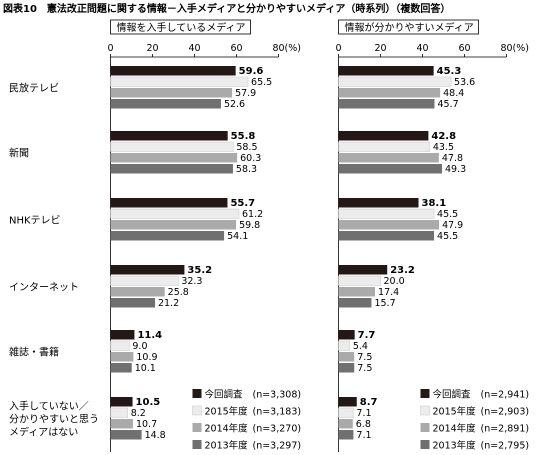 This screenshot has height=455, width=542. What do you see at coordinates (277, 429) in the screenshot?
I see `legend-n: (n=3,270)` at bounding box center [277, 429].